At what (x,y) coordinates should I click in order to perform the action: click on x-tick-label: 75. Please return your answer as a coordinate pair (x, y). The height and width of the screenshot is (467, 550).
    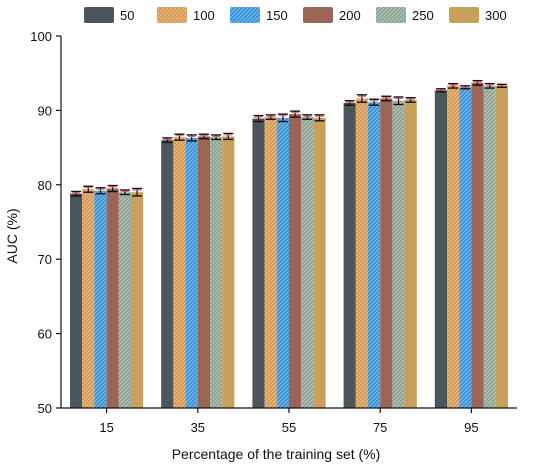
    Looking at the image, I should click on (380, 427).